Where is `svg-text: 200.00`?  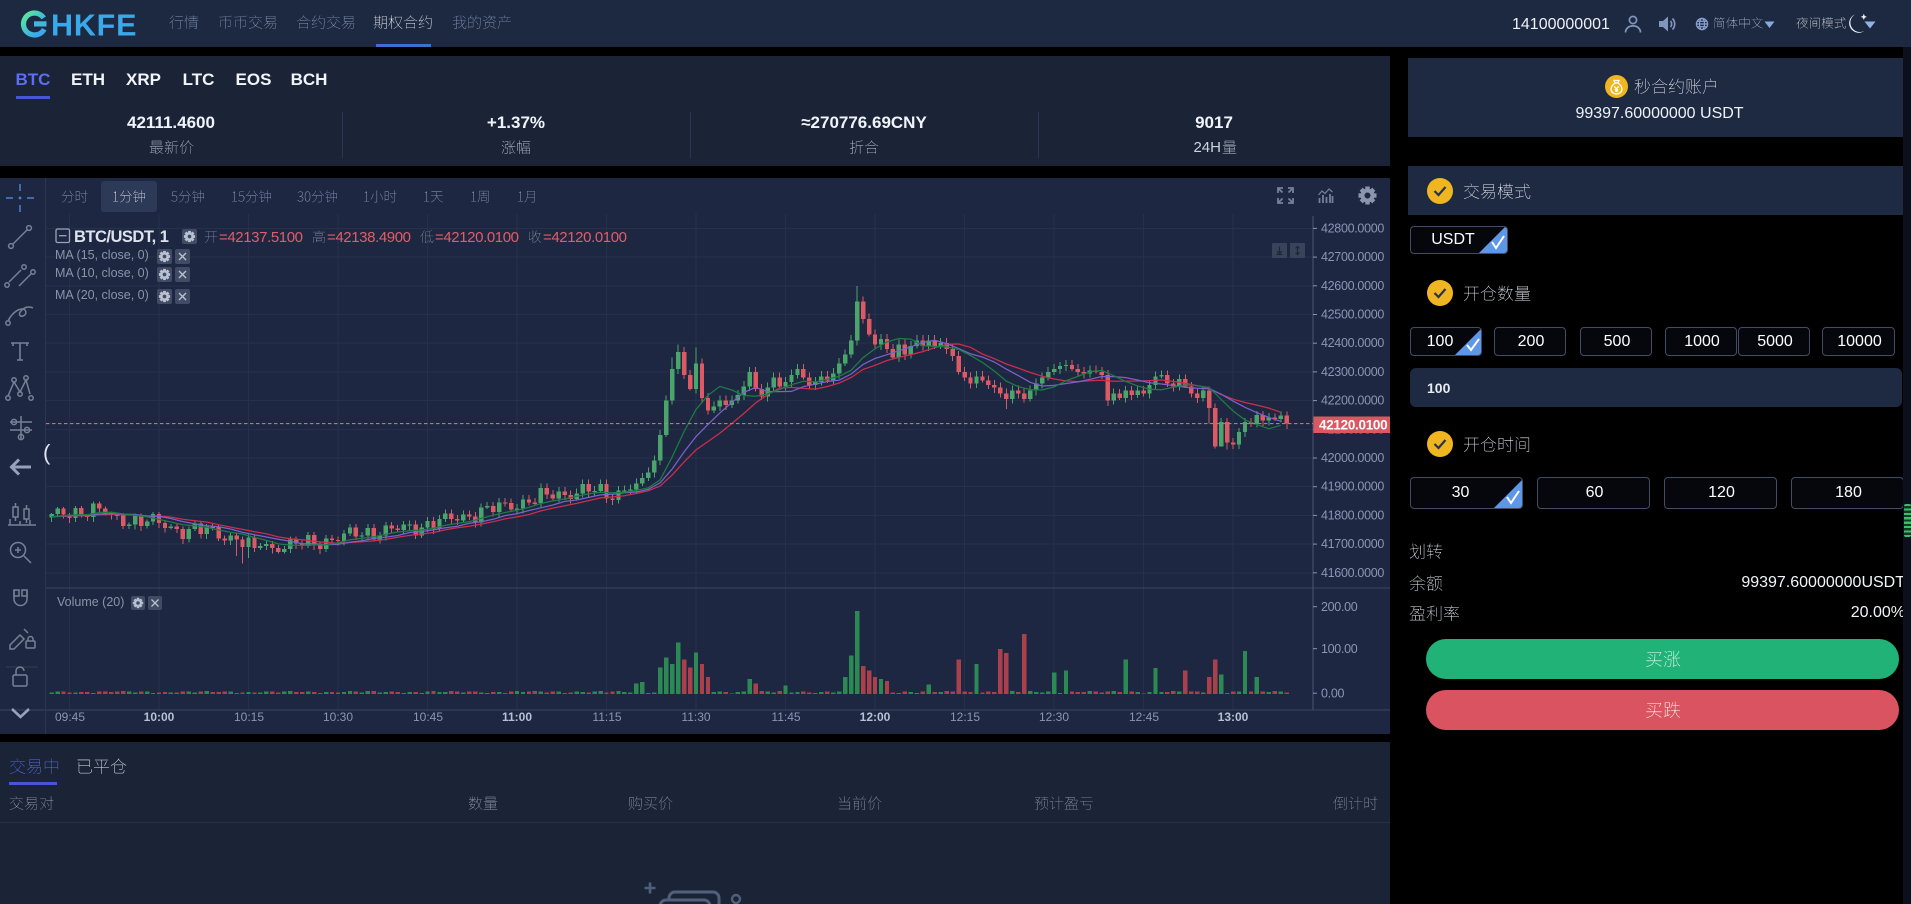
svg-text: 200.00 is located at coordinates (1339, 607).